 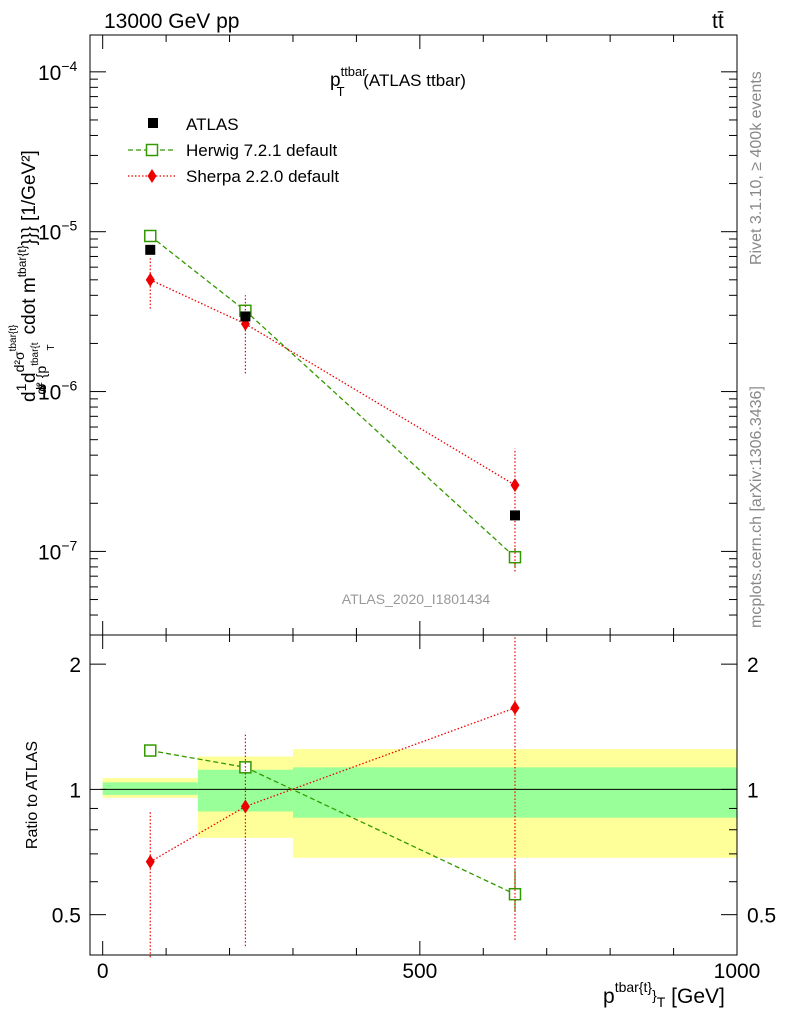 I want to click on ratio-herwig-point, so click(x=150, y=750).